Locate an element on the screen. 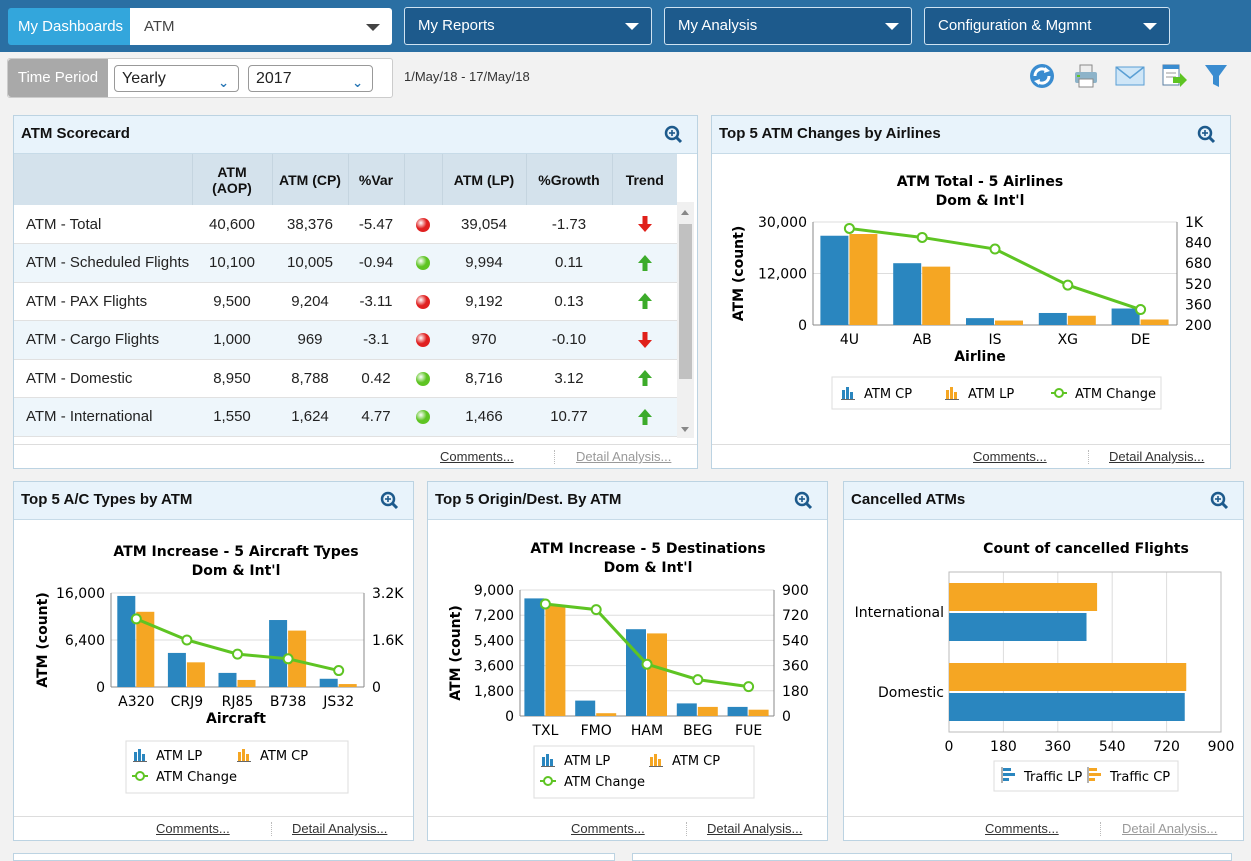 The image size is (1251, 861). cell-cp: 1,624 is located at coordinates (310, 417).